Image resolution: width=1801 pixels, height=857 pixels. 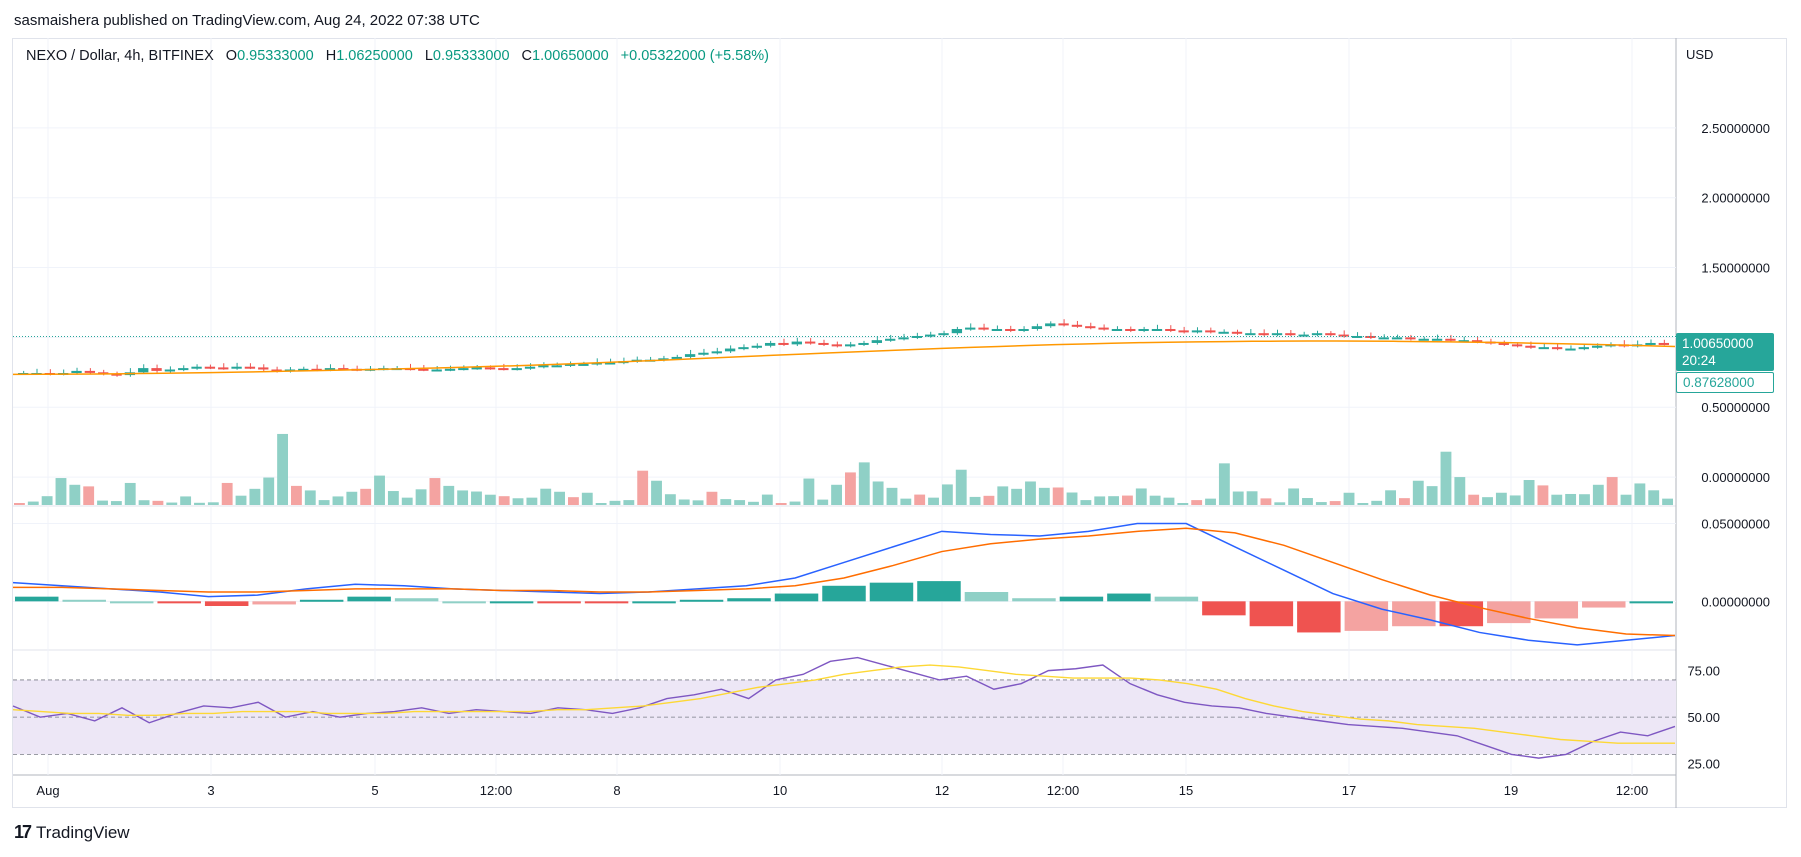 I want to click on change-value: +0.05322000 (+5.58%), so click(x=695, y=56).